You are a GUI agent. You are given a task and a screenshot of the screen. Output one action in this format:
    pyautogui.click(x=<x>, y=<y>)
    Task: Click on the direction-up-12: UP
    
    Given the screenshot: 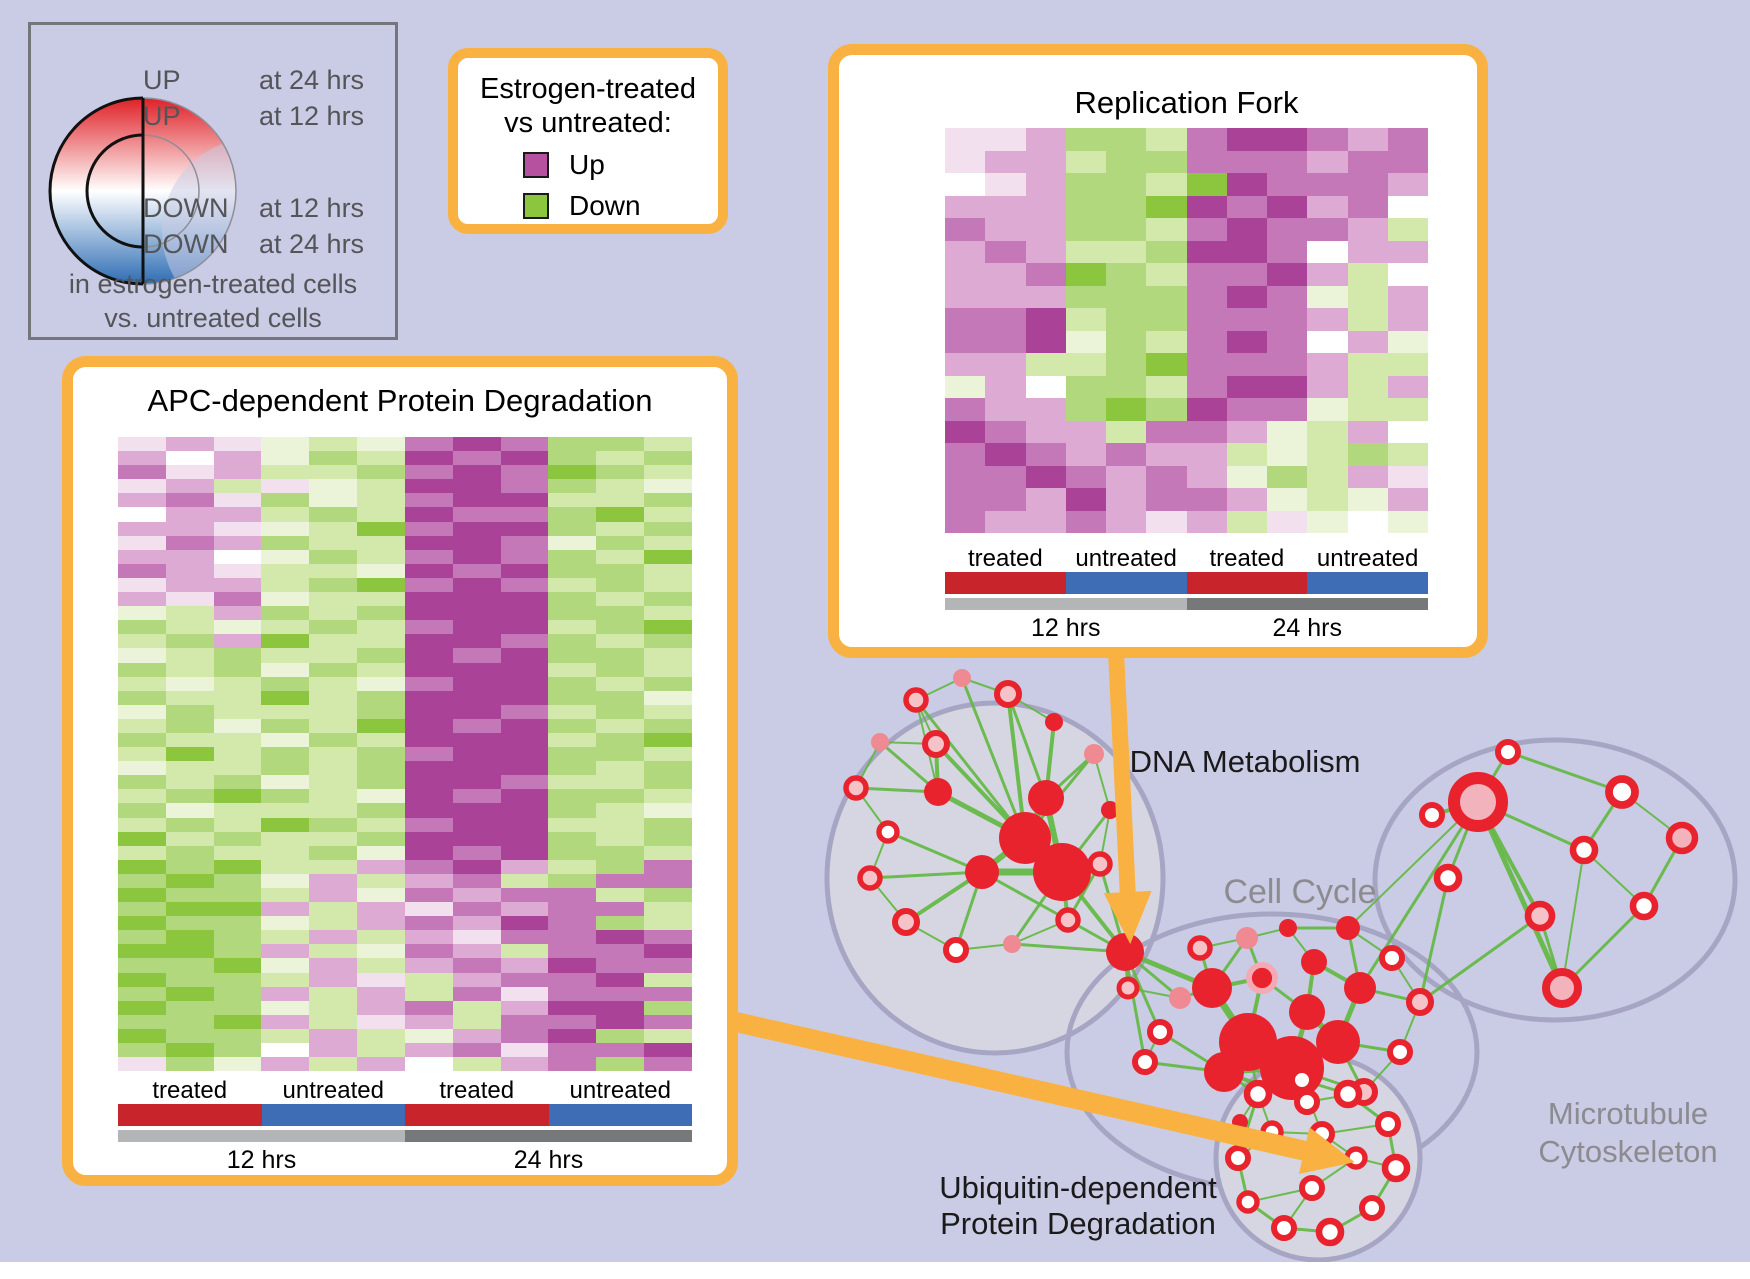 What is the action you would take?
    pyautogui.click(x=162, y=116)
    